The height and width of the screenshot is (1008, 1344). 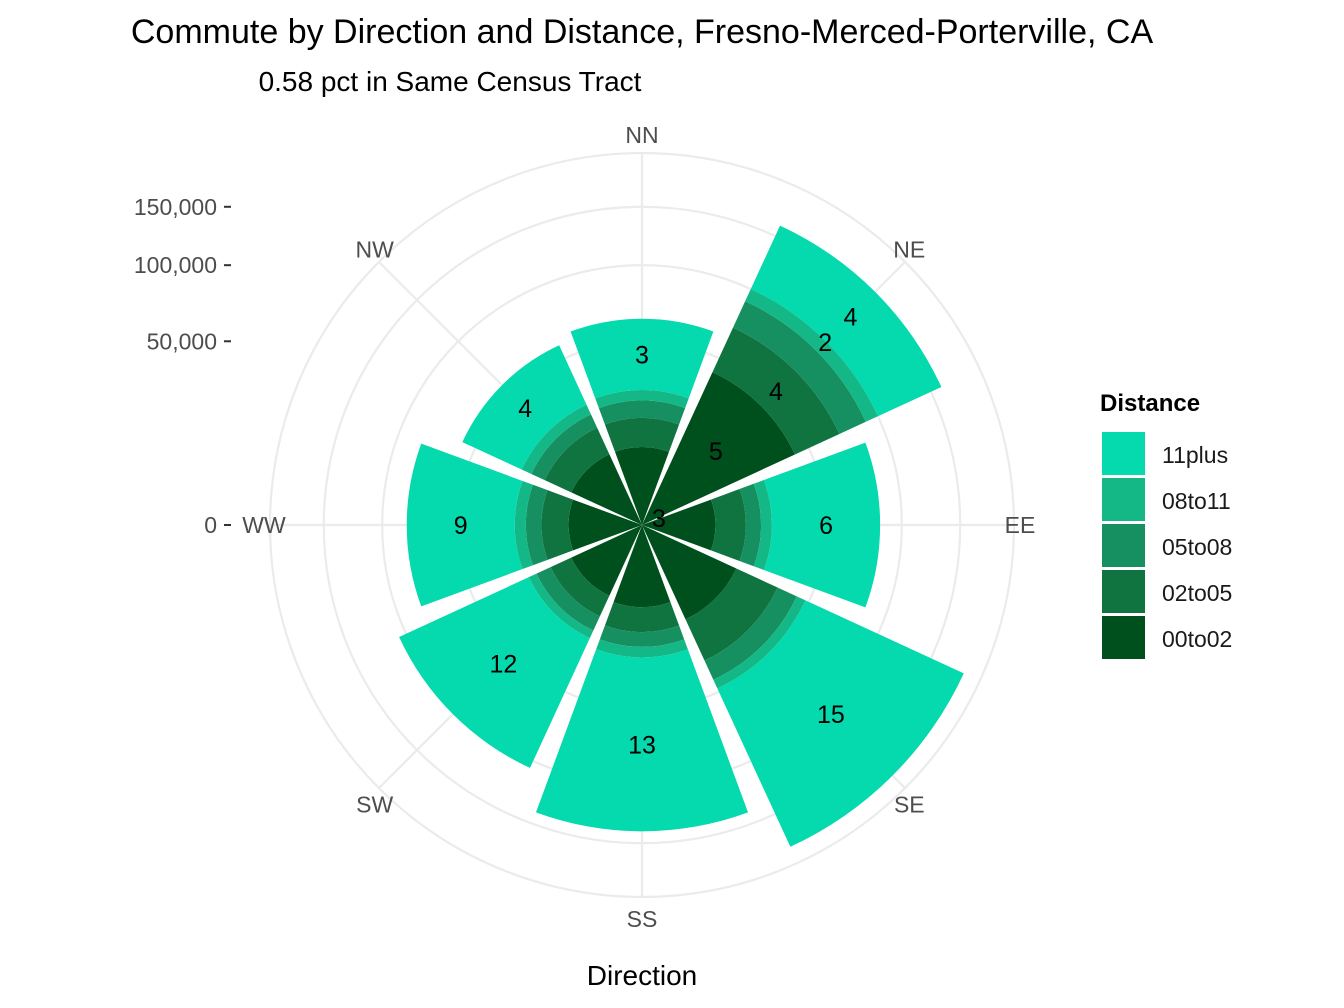 I want to click on bar-ww-00to02, so click(x=605, y=525).